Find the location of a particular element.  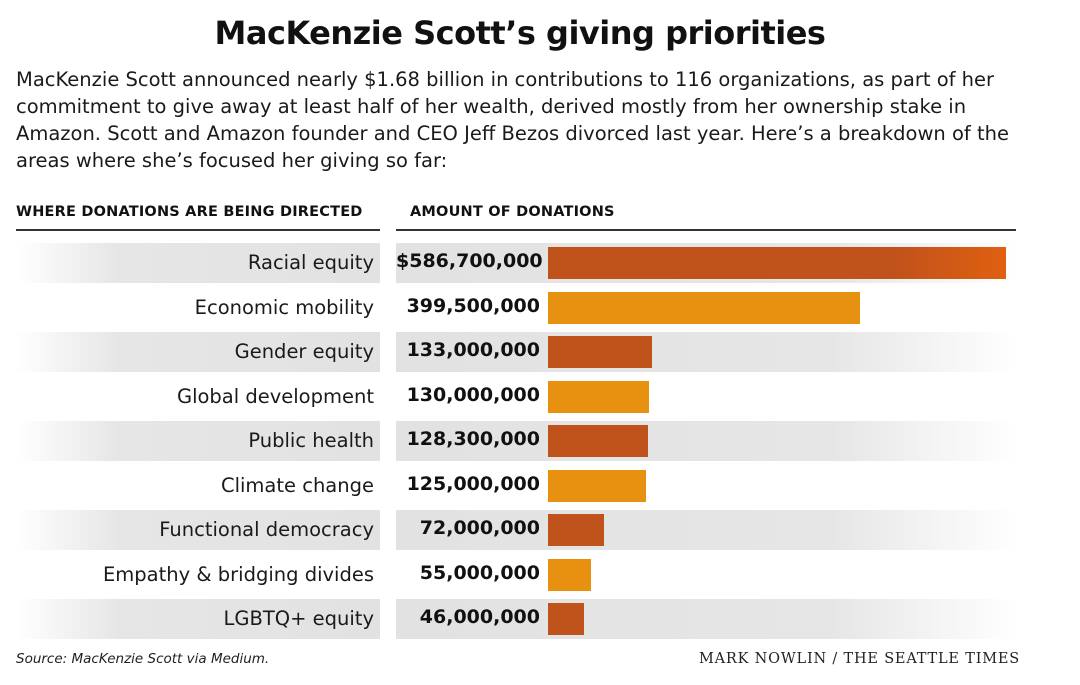

category-label: Economic mobility is located at coordinates (284, 307).